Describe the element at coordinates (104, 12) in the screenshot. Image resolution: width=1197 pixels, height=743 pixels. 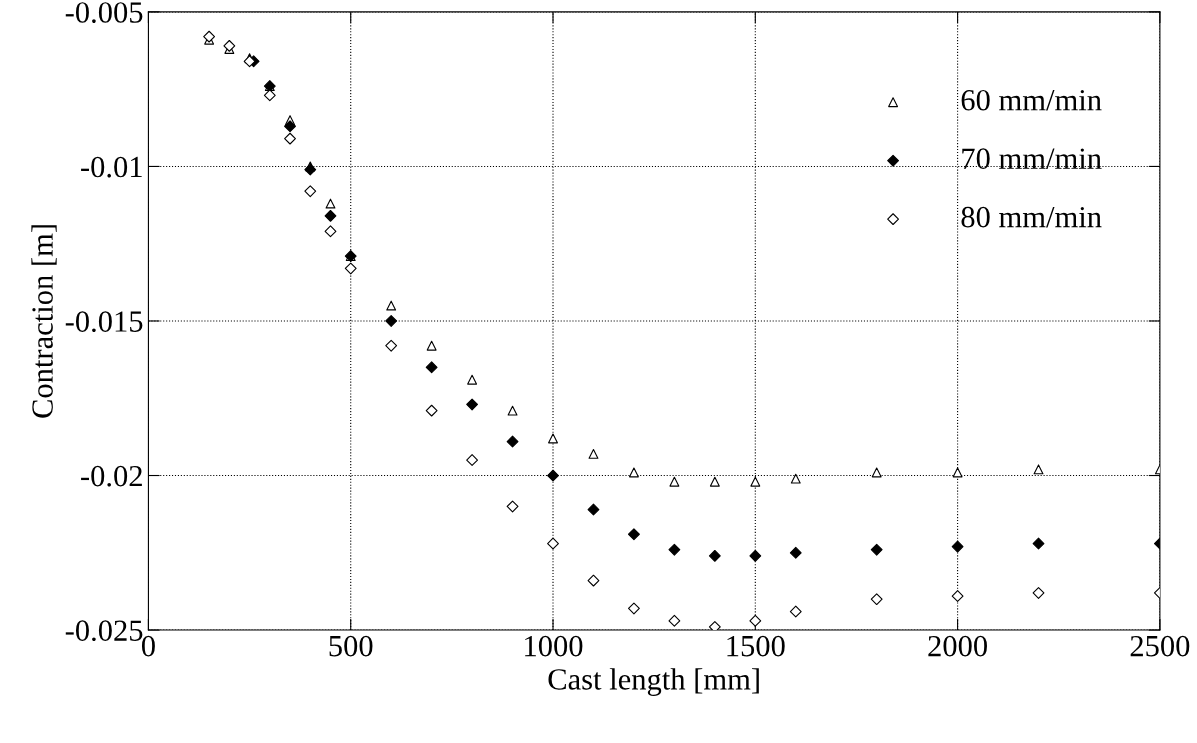
I see `y-tick-label: -0.005` at that location.